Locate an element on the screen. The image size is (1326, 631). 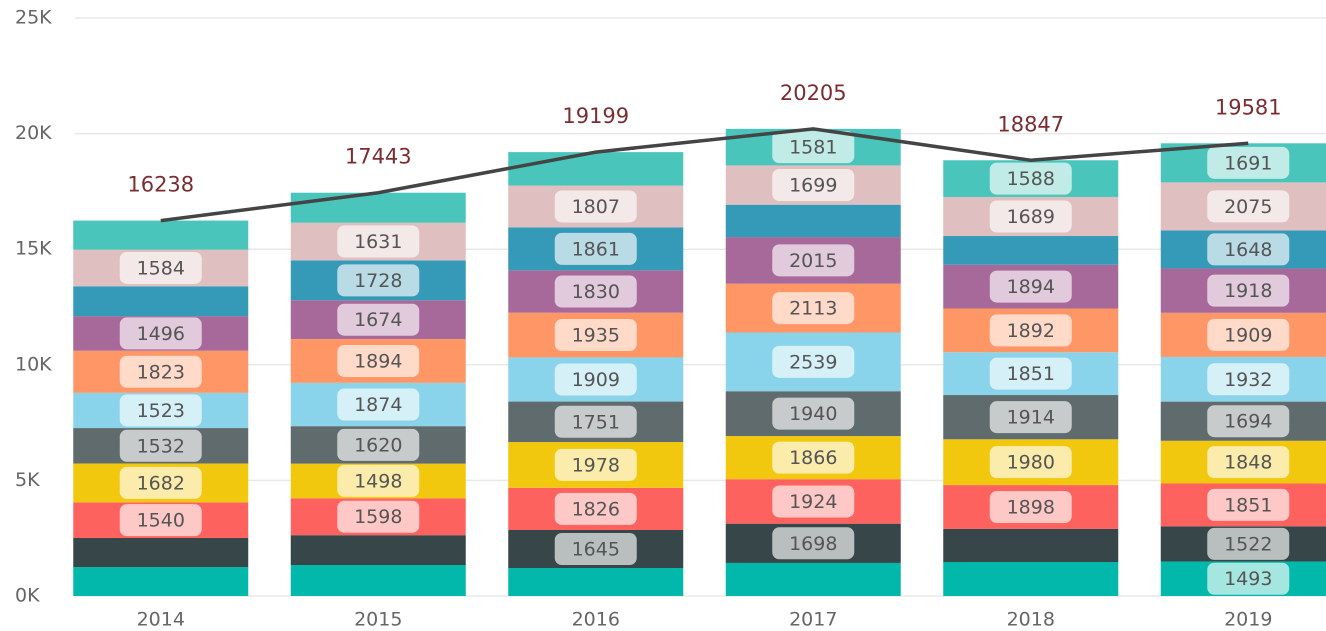
data-label: 1728 is located at coordinates (378, 281).